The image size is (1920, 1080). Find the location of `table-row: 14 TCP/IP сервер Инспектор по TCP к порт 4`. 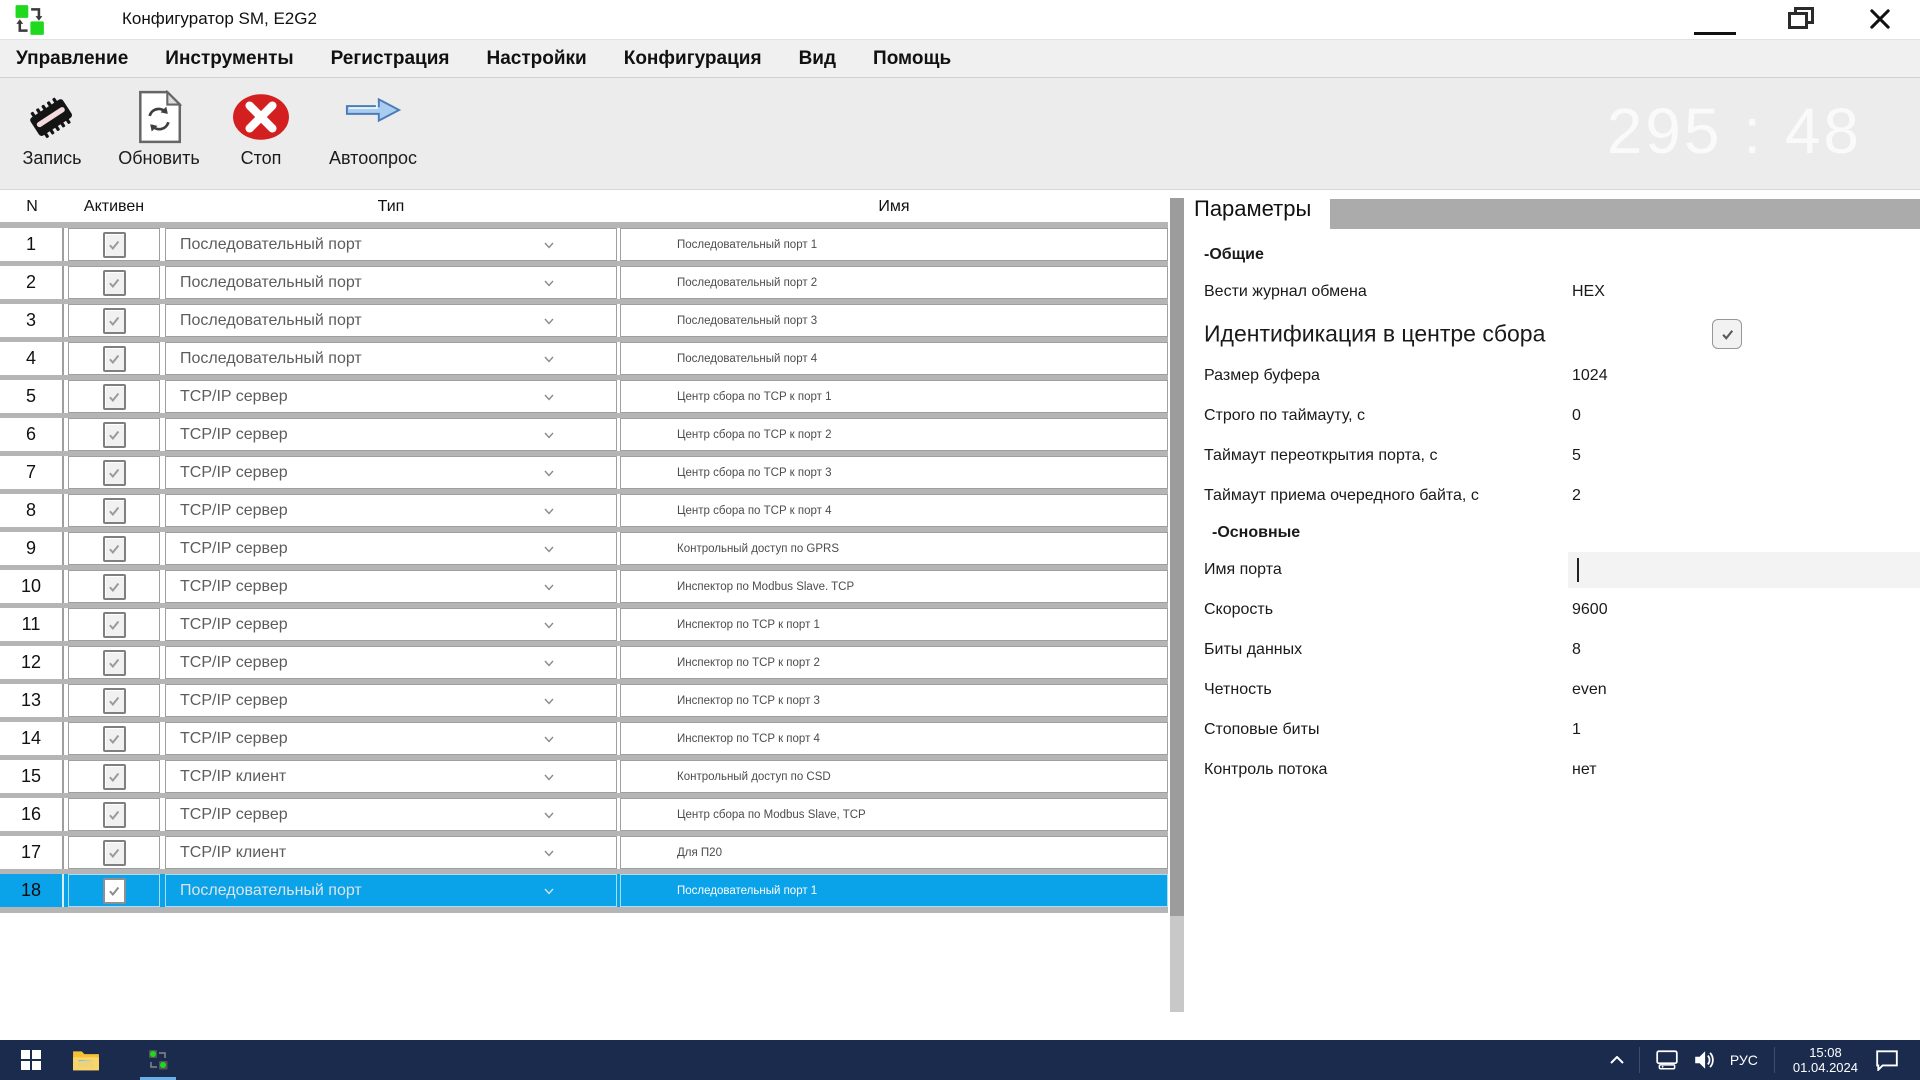

table-row: 14 TCP/IP сервер Инспектор по TCP к порт 4 is located at coordinates (584, 738).